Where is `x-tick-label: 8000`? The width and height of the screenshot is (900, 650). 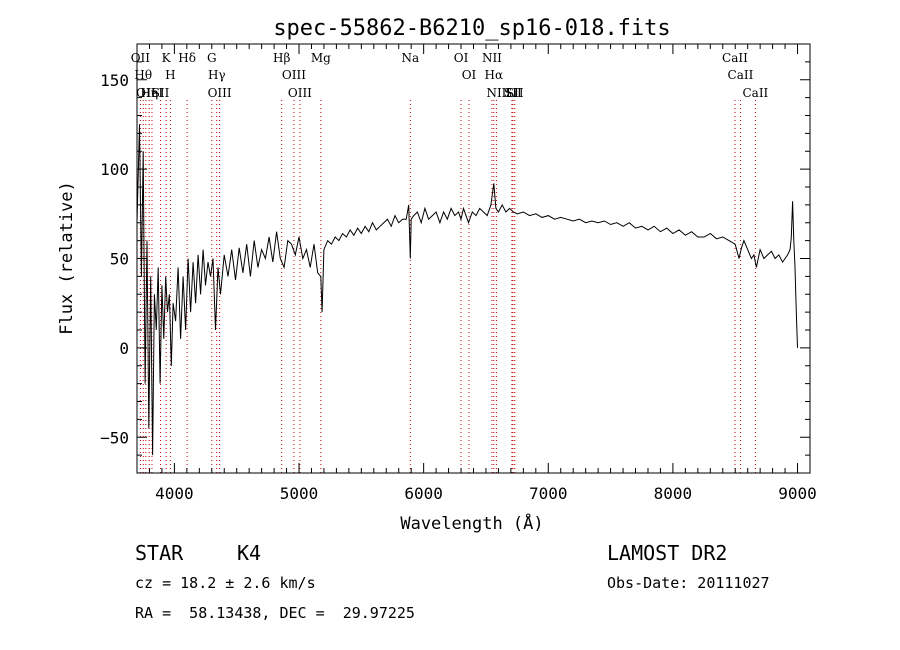 x-tick-label: 8000 is located at coordinates (673, 493).